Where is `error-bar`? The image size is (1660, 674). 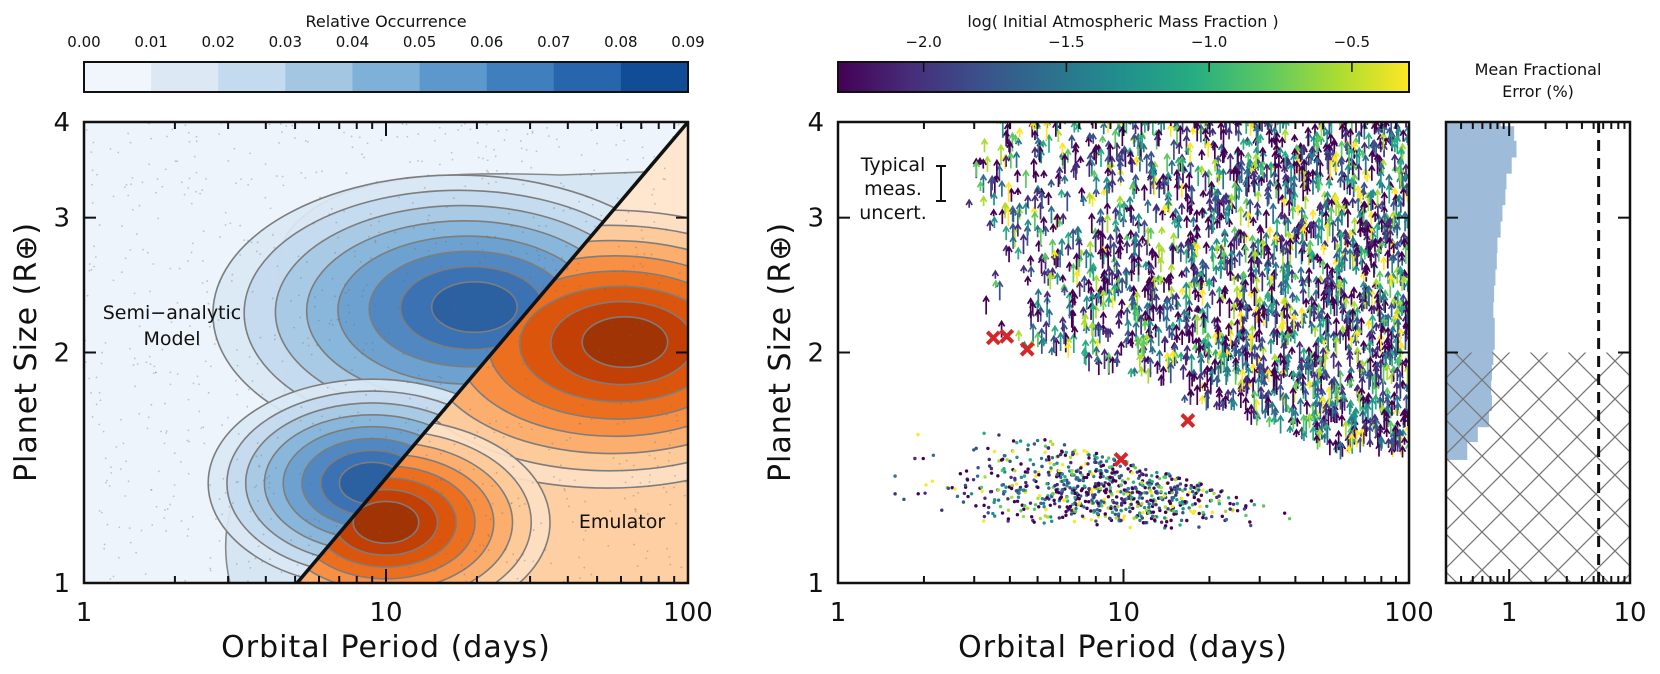 error-bar is located at coordinates (1470, 294).